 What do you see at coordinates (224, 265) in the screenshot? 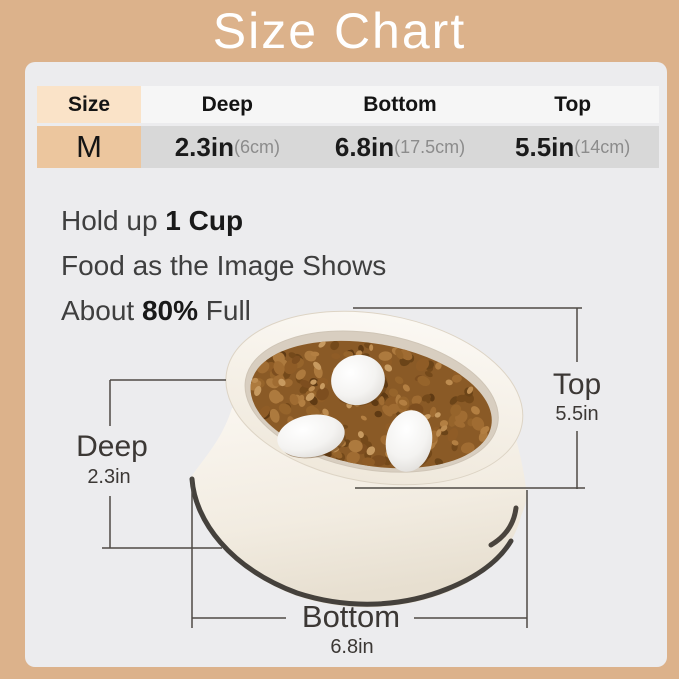
I see `capacity-line-2: Food as the Image Shows` at bounding box center [224, 265].